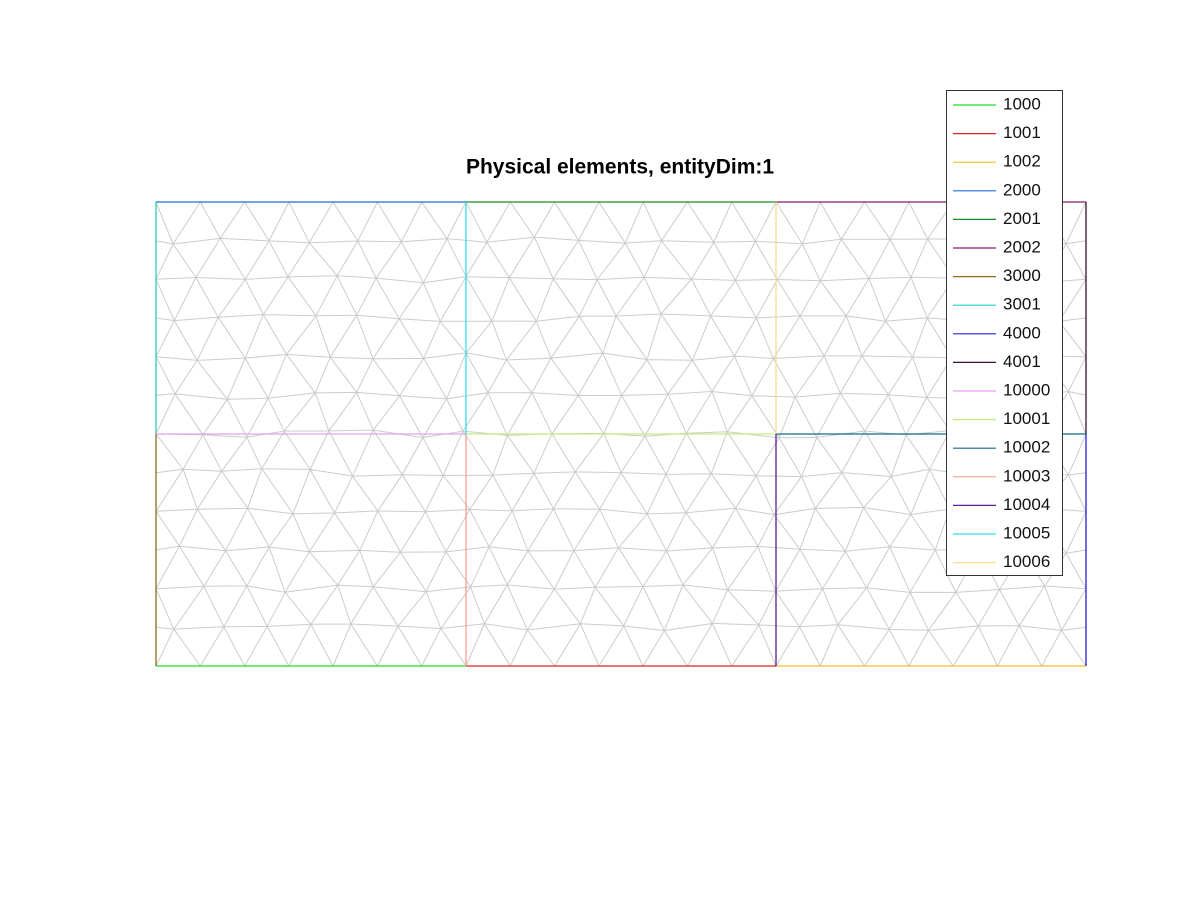 This screenshot has height=900, width=1200. Describe the element at coordinates (1026, 475) in the screenshot. I see `legend-label: 10003` at that location.